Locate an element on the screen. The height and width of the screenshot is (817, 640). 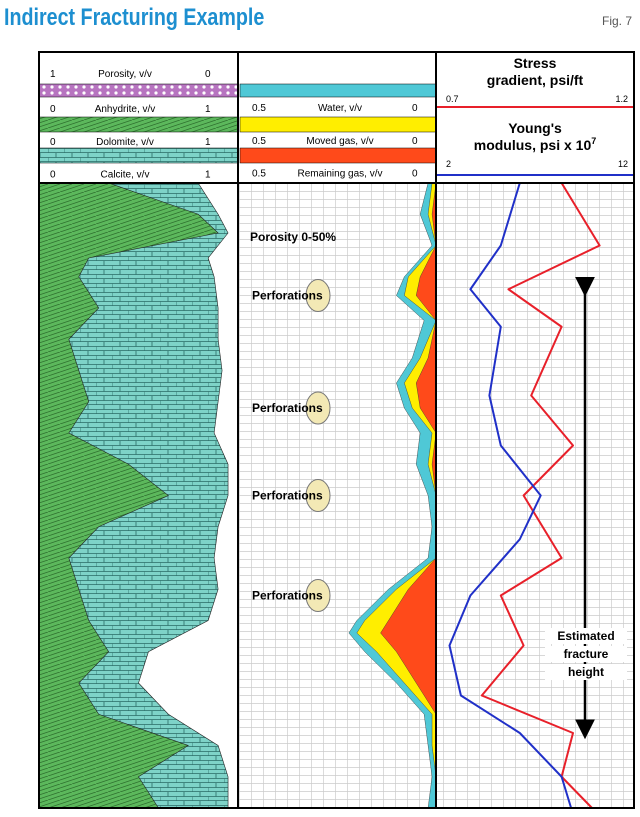
youngs-modulus-curve is located at coordinates (510, 495).